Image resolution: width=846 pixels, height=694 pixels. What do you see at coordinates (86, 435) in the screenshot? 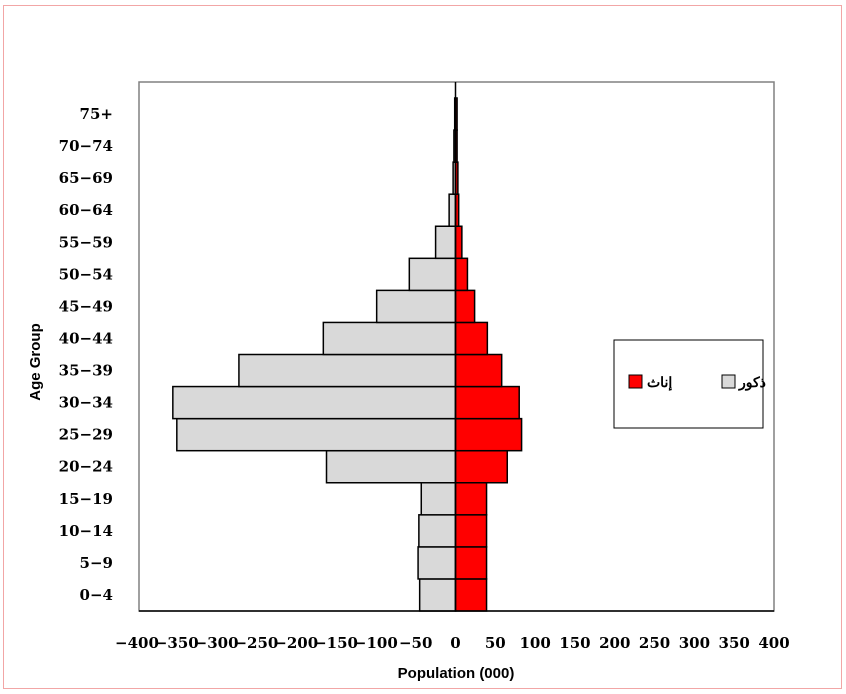
I see `y-tick-label: 25−29` at bounding box center [86, 435].